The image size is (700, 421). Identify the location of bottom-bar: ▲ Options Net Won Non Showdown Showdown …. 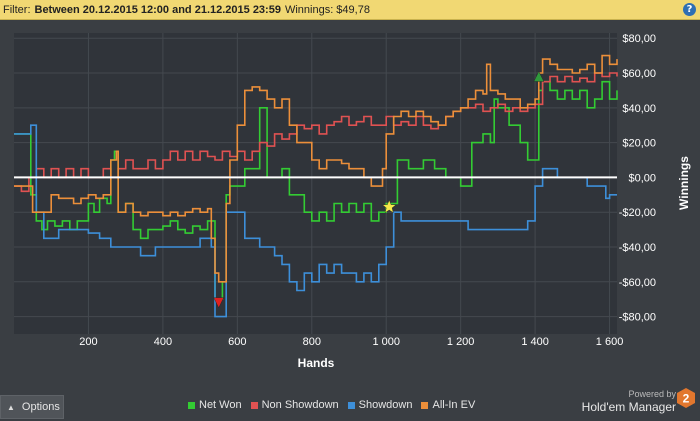
(350, 404).